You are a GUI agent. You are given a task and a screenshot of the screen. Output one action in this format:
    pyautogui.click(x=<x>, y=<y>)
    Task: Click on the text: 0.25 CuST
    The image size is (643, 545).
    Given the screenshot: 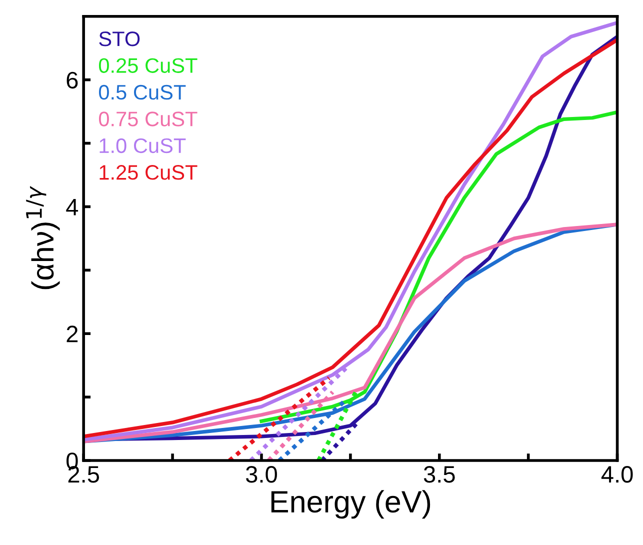 What is the action you would take?
    pyautogui.click(x=148, y=65)
    